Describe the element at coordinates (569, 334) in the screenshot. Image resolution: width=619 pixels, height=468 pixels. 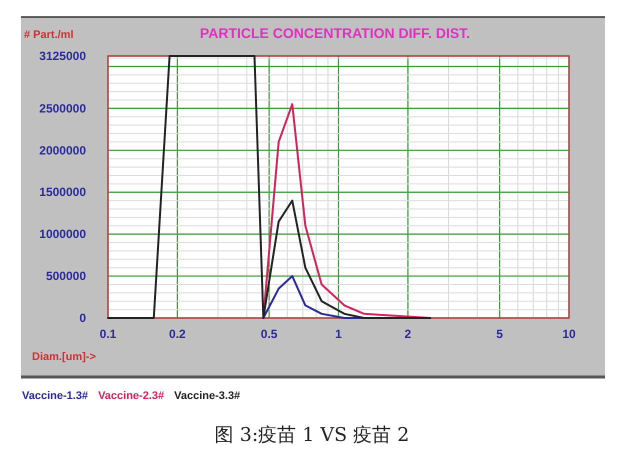
I see `x-tick-label: 10` at that location.